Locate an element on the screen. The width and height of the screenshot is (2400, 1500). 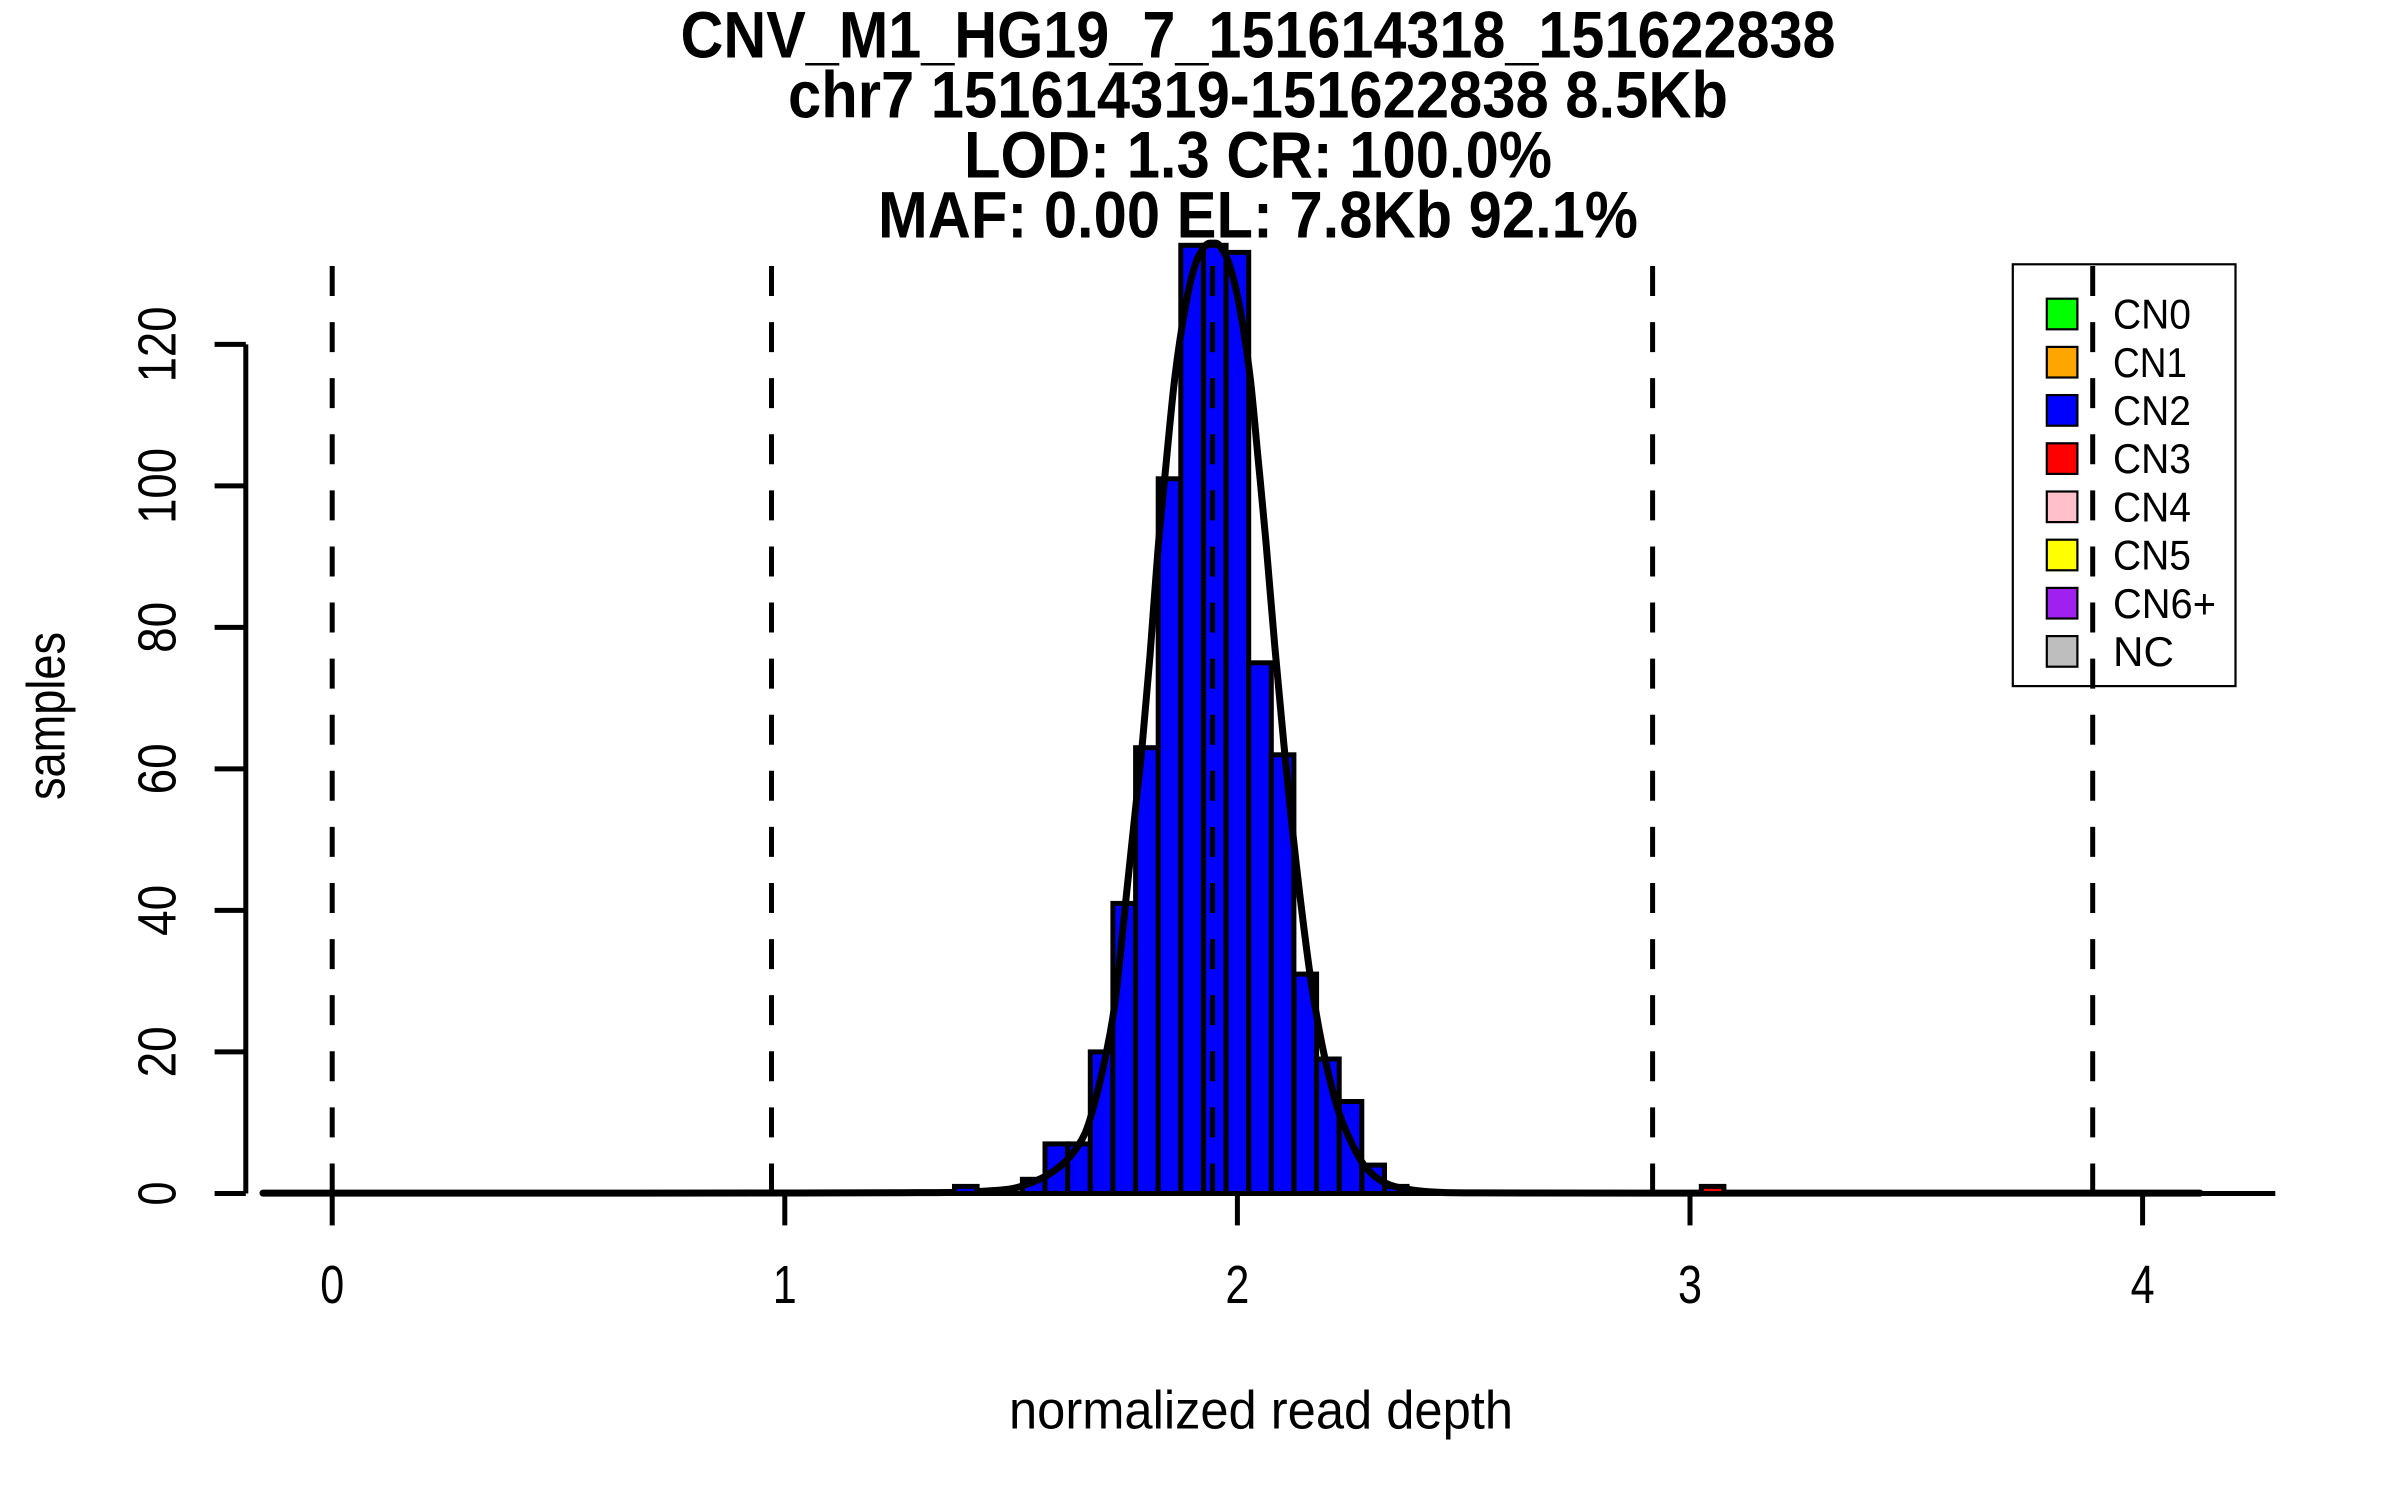
svg-text: NC is located at coordinates (2143, 651).